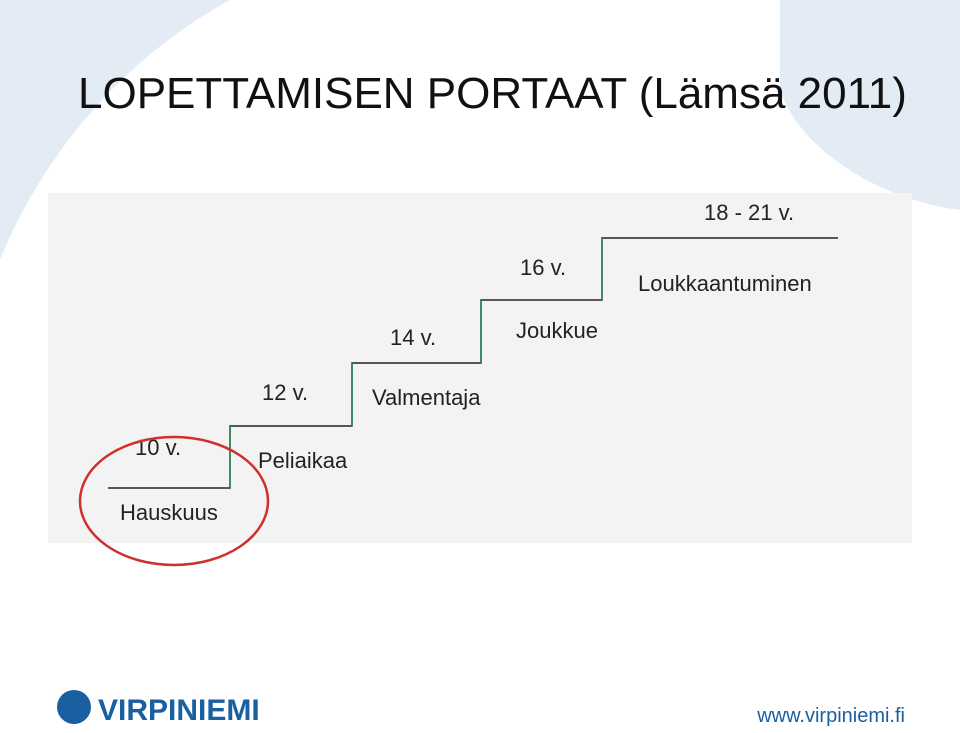 Image resolution: width=960 pixels, height=733 pixels. What do you see at coordinates (557, 330) in the screenshot?
I see `step-label: Joukkue` at bounding box center [557, 330].